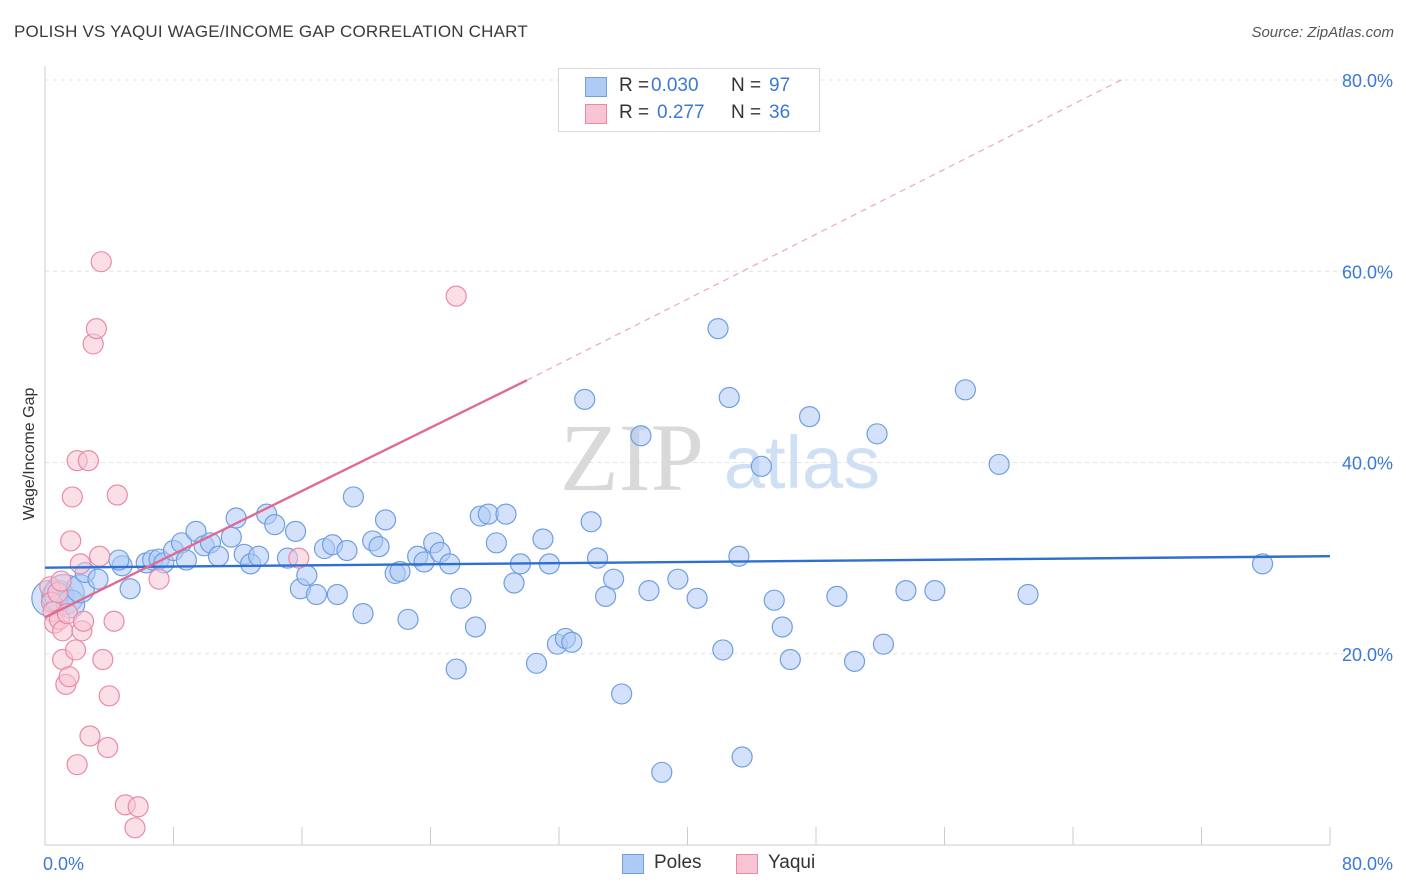  Describe the element at coordinates (596, 114) in the screenshot. I see `legend-swatch-yaqui` at that location.